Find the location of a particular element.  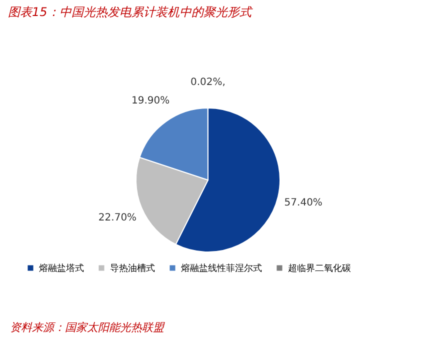

legend-label: 熔融盐塔式 is located at coordinates (61, 268).